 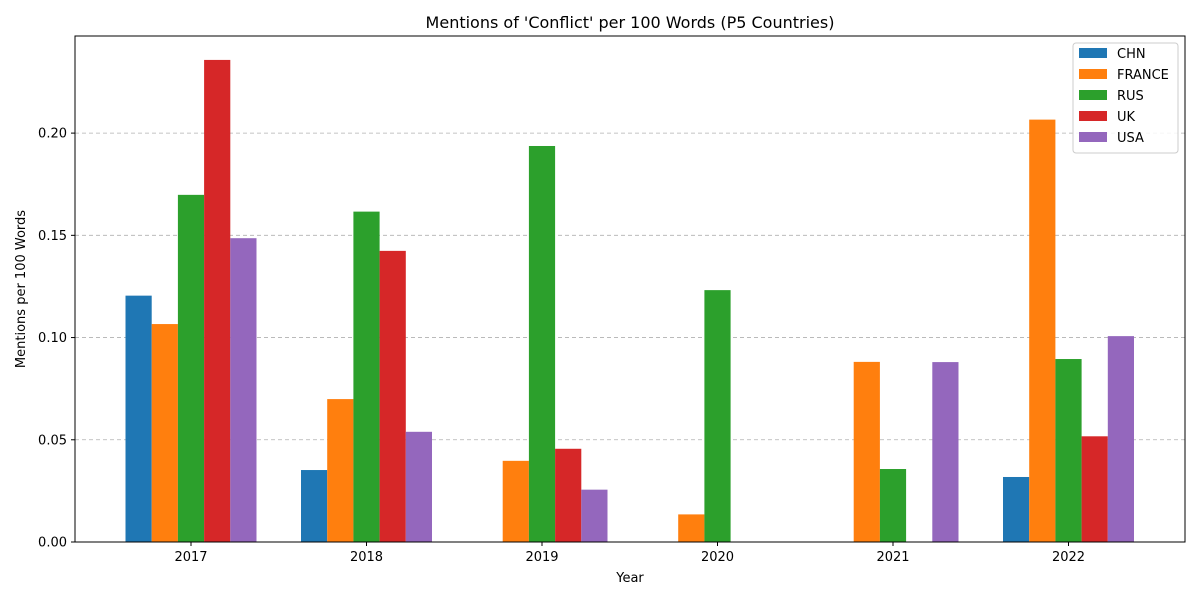 I want to click on bar-usa-2022, so click(x=1120, y=439).